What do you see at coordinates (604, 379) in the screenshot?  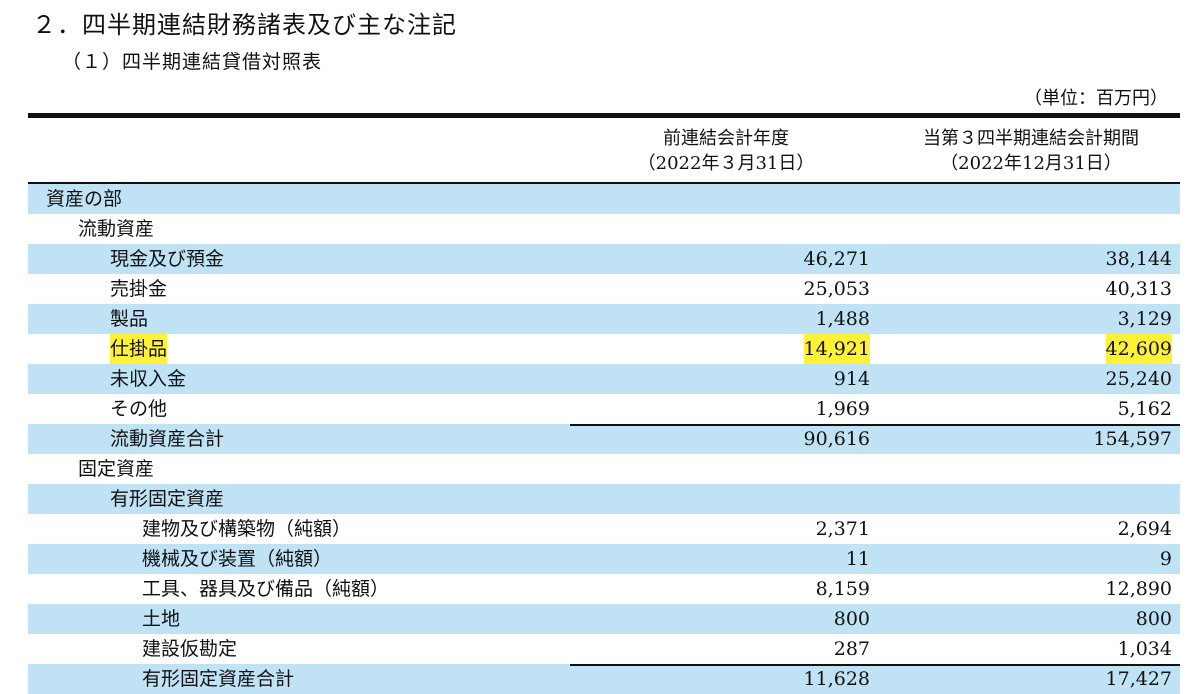 I see `table-row: 未収入金 914 25,240` at bounding box center [604, 379].